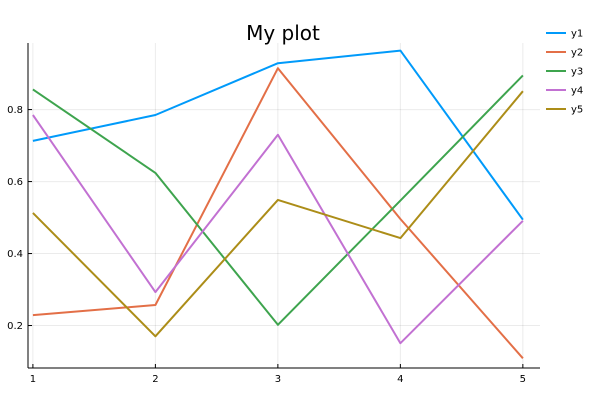  What do you see at coordinates (523, 379) in the screenshot?
I see `x-tick-label: 5` at bounding box center [523, 379].